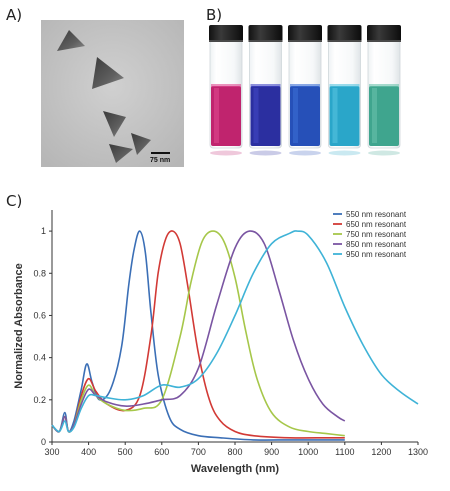 The height and width of the screenshot is (491, 450). Describe the element at coordinates (234, 452) in the screenshot. I see `x-tick-label: 800` at that location.